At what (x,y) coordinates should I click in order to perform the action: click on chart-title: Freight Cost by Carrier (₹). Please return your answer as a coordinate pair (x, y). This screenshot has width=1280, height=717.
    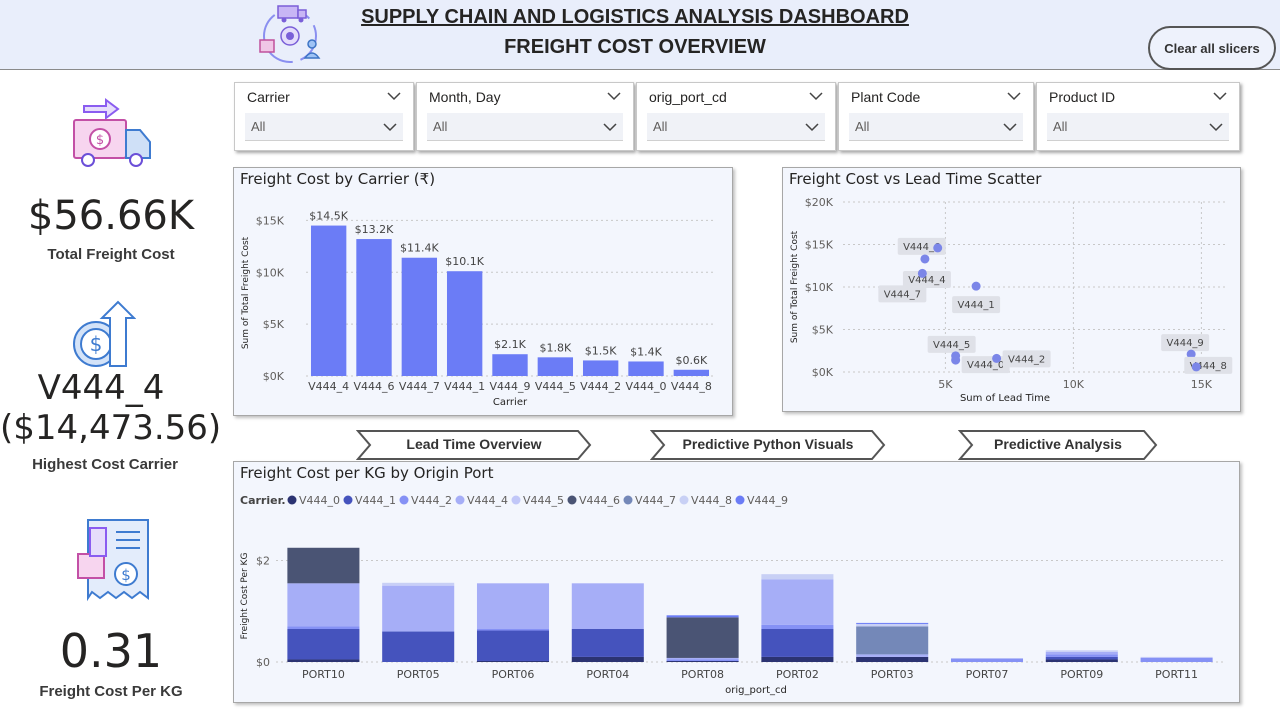
    Looking at the image, I should click on (338, 179).